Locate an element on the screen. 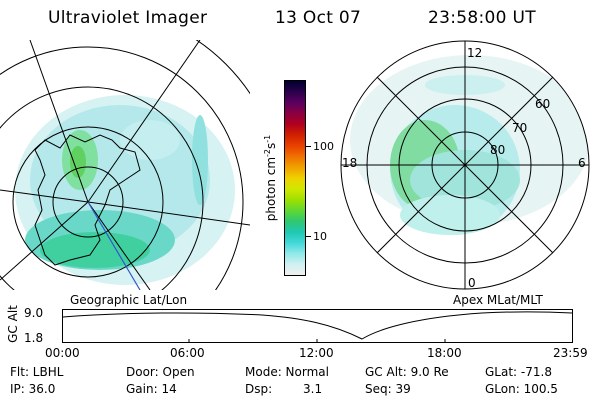 The width and height of the screenshot is (600, 400). alt-ylabel: GC Alt is located at coordinates (13, 324).